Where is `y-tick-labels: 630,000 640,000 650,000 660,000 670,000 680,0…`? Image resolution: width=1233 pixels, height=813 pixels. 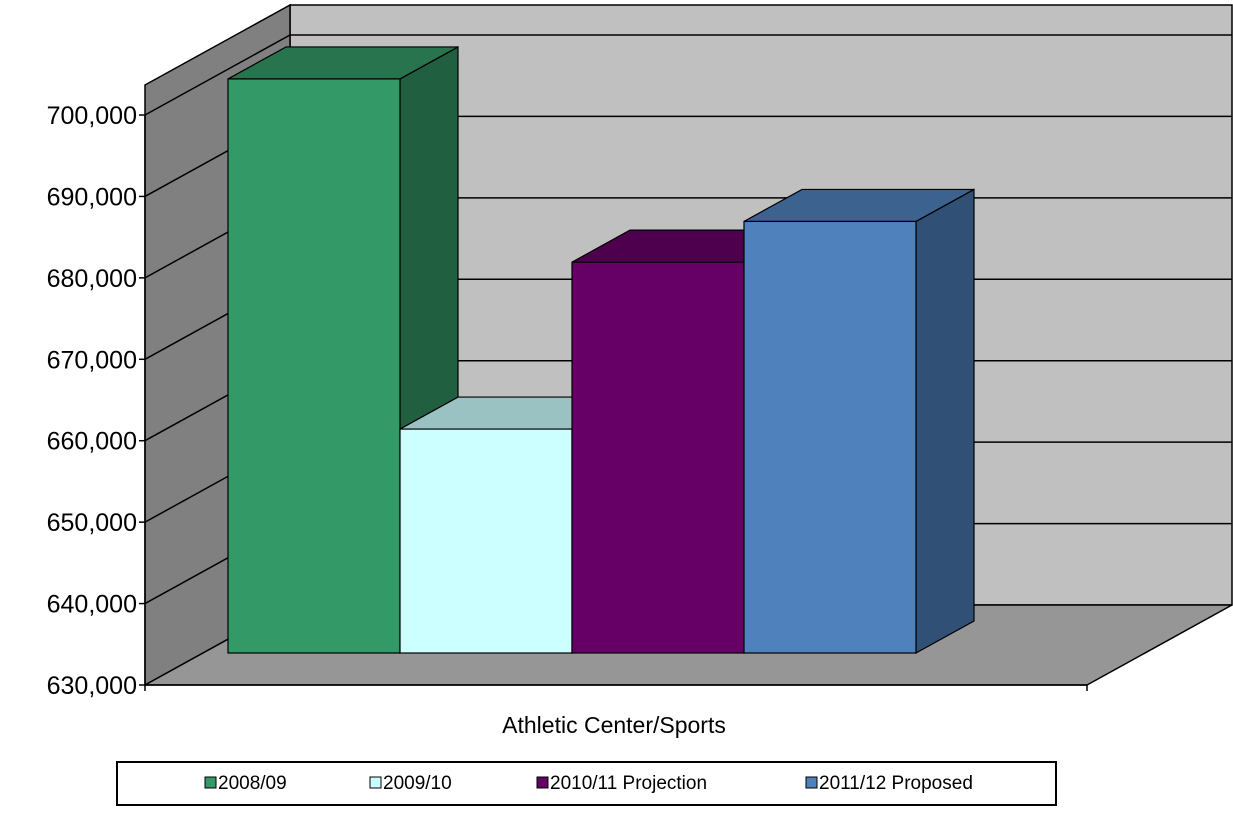 y-tick-labels: 630,000 640,000 650,000 660,000 670,000 680,0… is located at coordinates (92, 401).